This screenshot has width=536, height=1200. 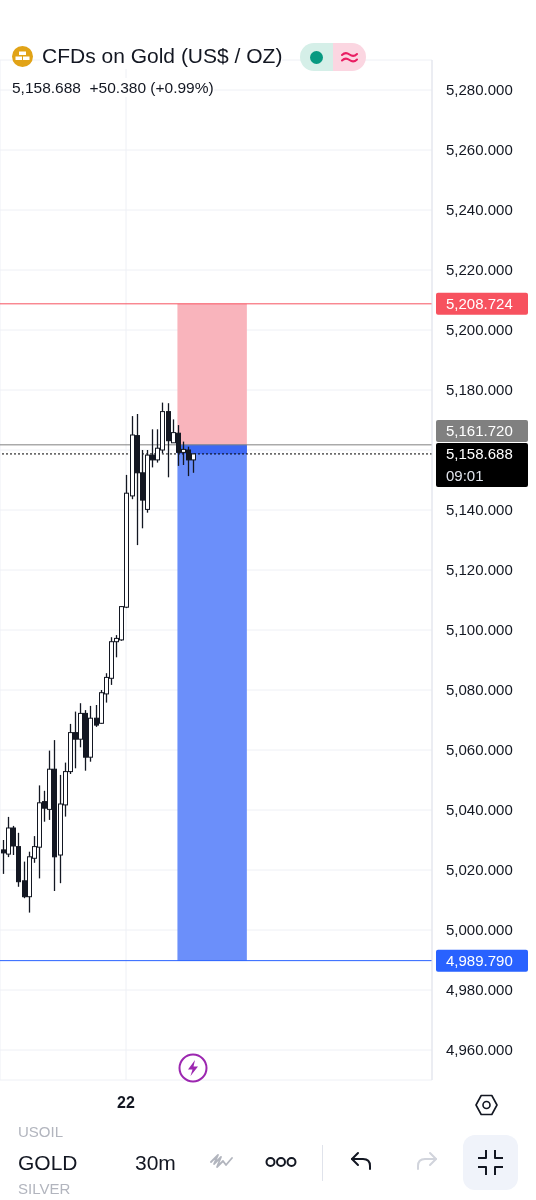 What do you see at coordinates (48, 1163) in the screenshot?
I see `text: GOLD` at bounding box center [48, 1163].